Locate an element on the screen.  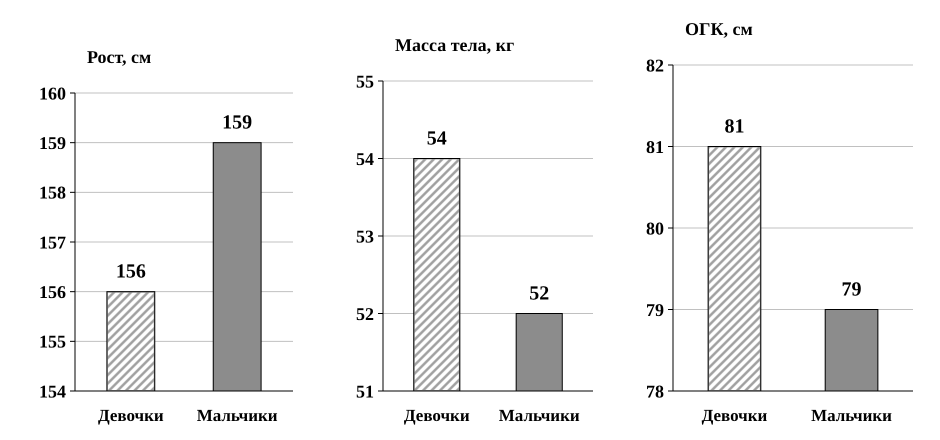
data-label: 81 is located at coordinates (734, 127).